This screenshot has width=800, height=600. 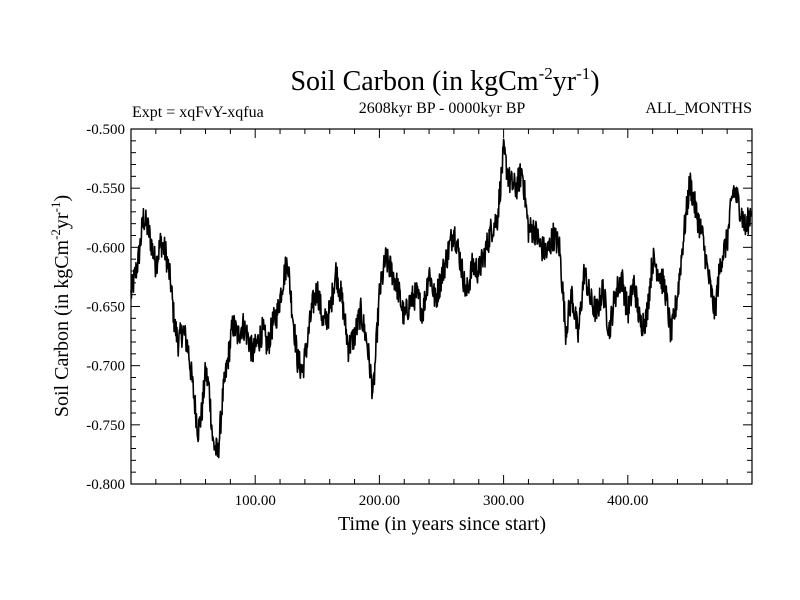 What do you see at coordinates (442, 524) in the screenshot?
I see `x-axis-label: Time (in years since start)` at bounding box center [442, 524].